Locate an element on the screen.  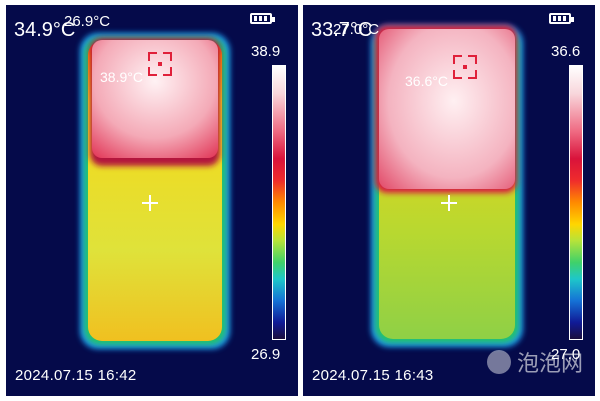
scale-max-value: 38.9 is located at coordinates (266, 51).